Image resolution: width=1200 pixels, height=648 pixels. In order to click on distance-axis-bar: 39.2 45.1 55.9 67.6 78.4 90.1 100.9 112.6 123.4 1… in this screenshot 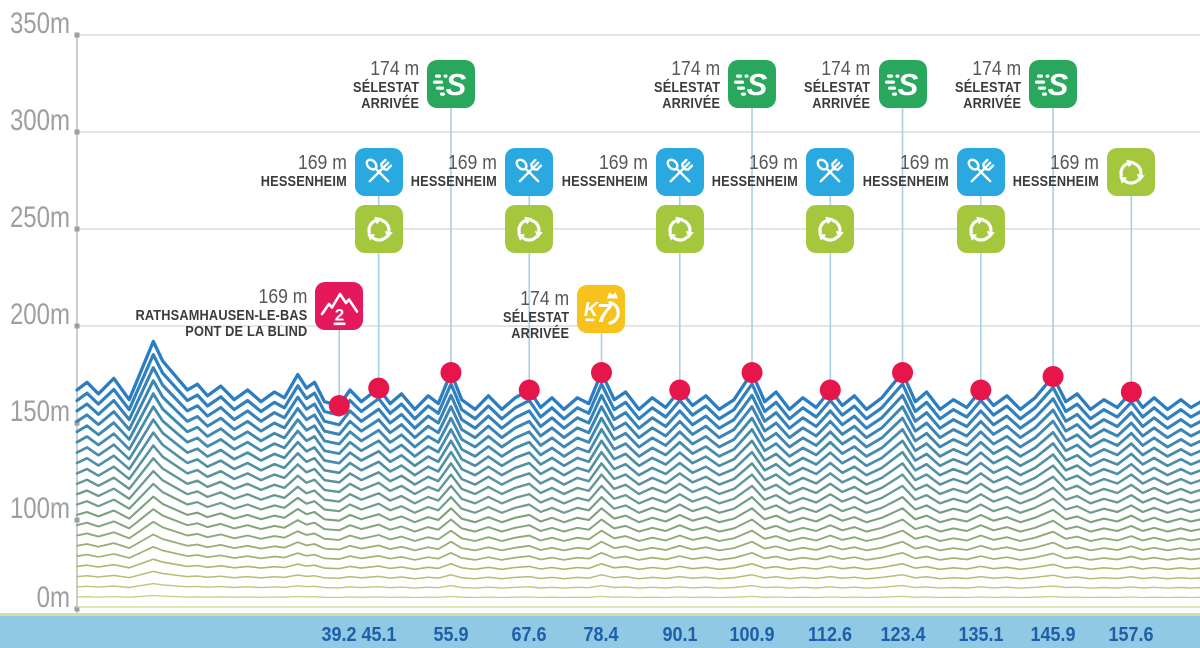, I will do `click(600, 630)`.